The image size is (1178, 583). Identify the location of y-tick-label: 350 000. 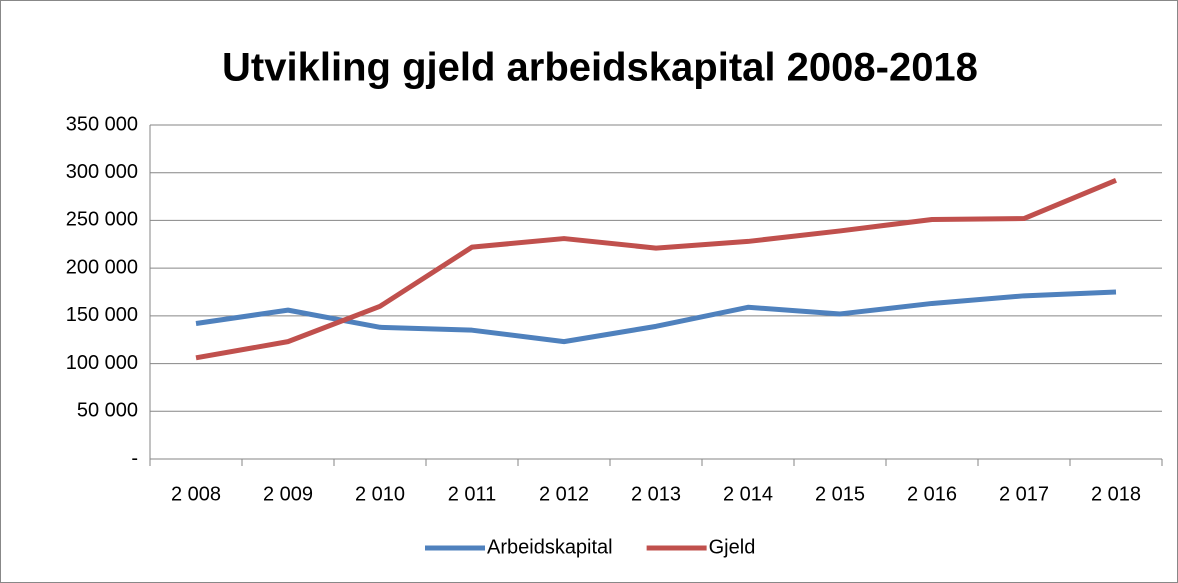
(102, 124).